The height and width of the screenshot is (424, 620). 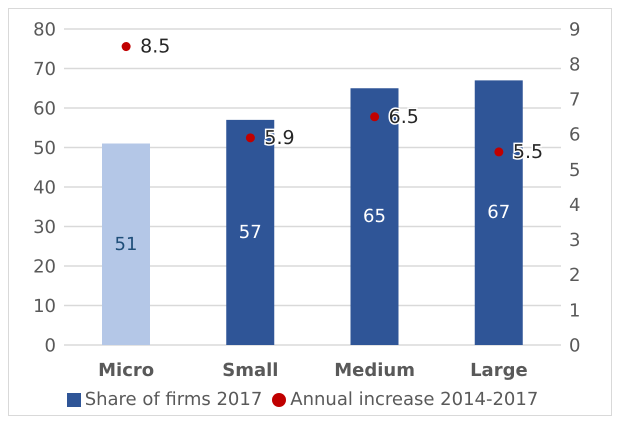 I want to click on y2-tick-label: 4, so click(x=574, y=205).